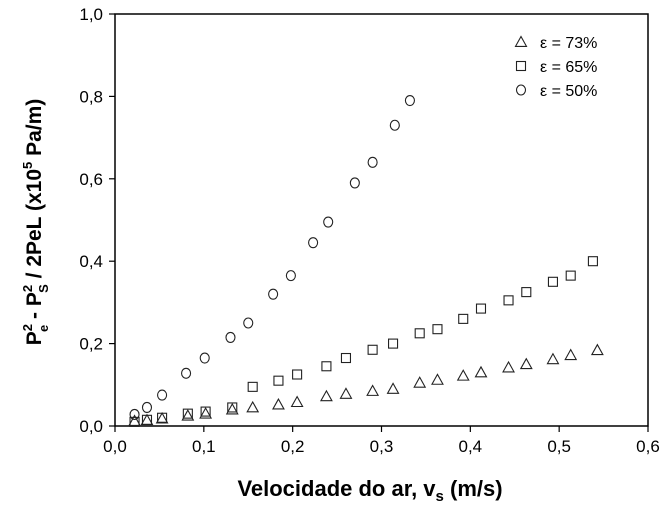 The height and width of the screenshot is (506, 663). What do you see at coordinates (382, 446) in the screenshot?
I see `x-tick-label: 0,3` at bounding box center [382, 446].